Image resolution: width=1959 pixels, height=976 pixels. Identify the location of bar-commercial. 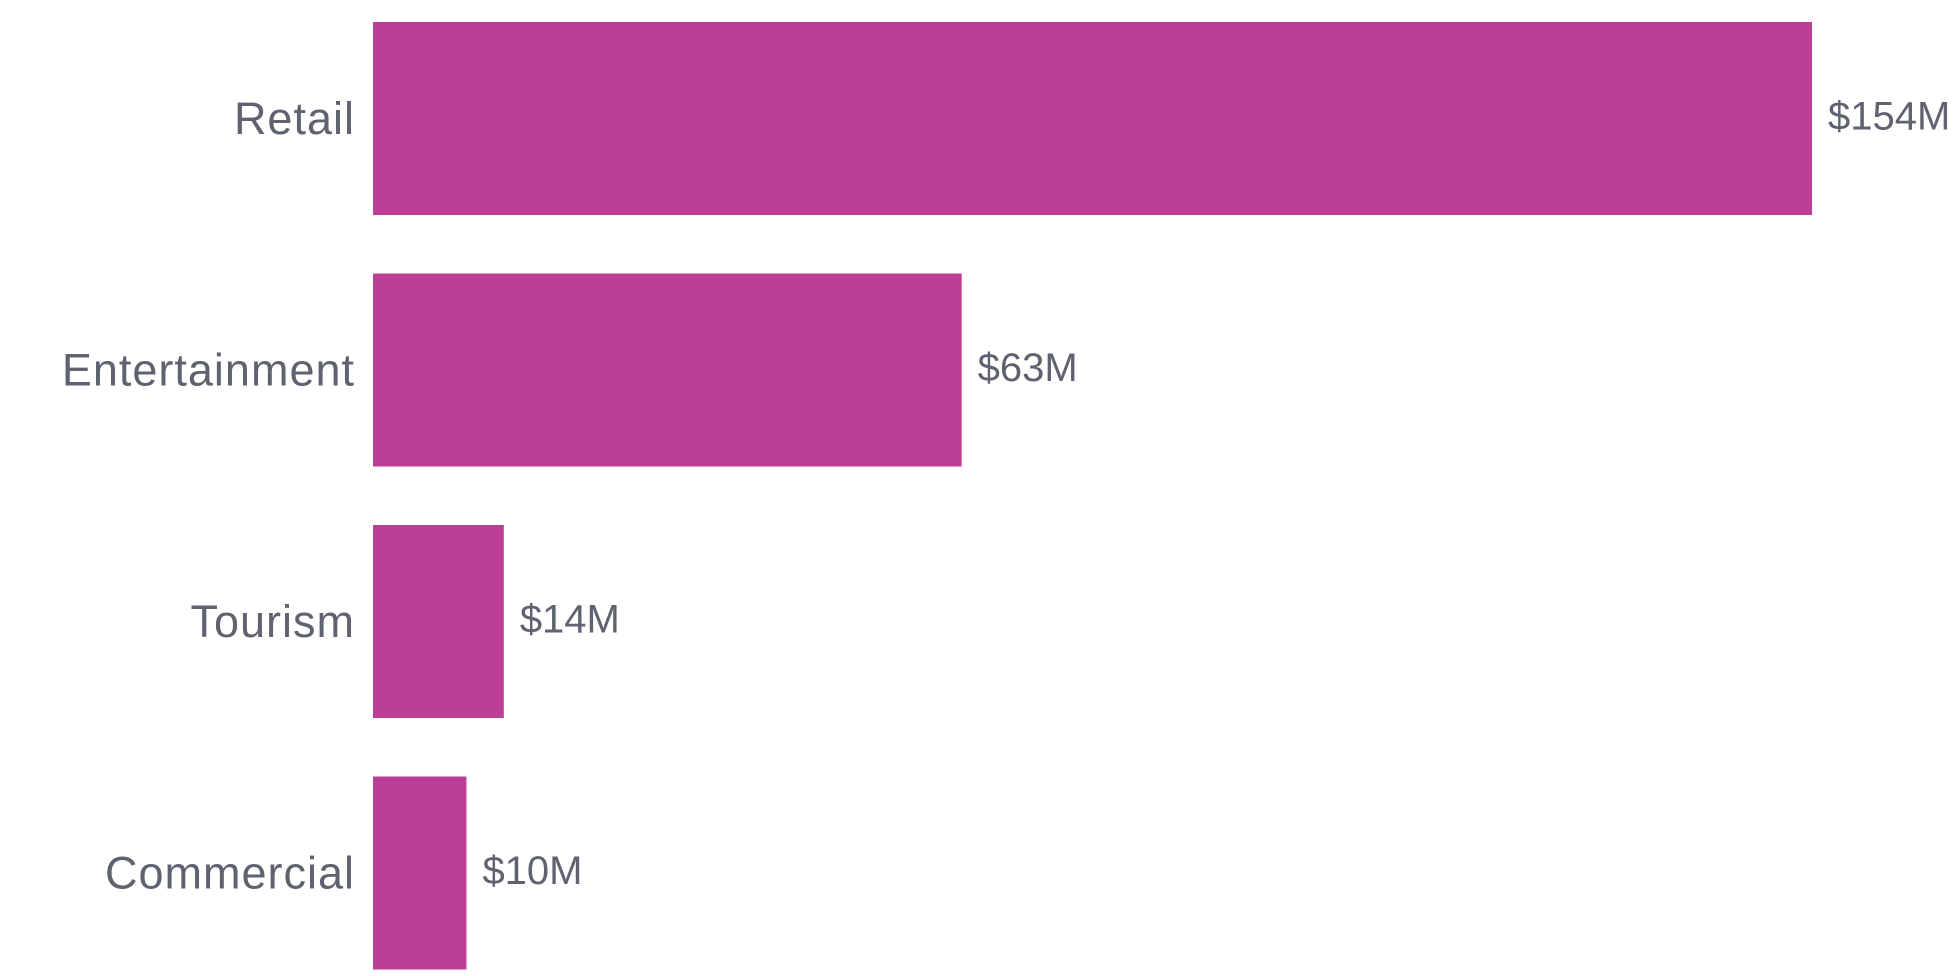
(420, 873).